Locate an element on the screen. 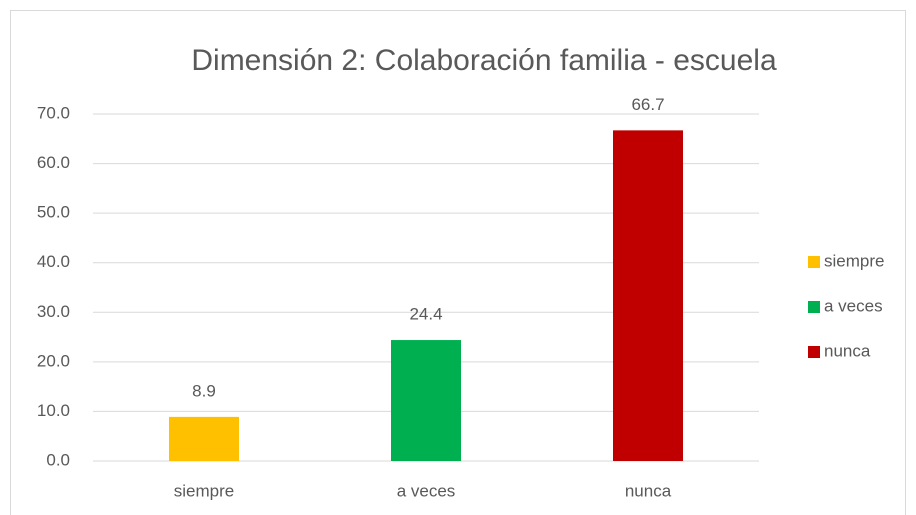 The width and height of the screenshot is (916, 515). y-tick-label: 40.0 is located at coordinates (53, 261).